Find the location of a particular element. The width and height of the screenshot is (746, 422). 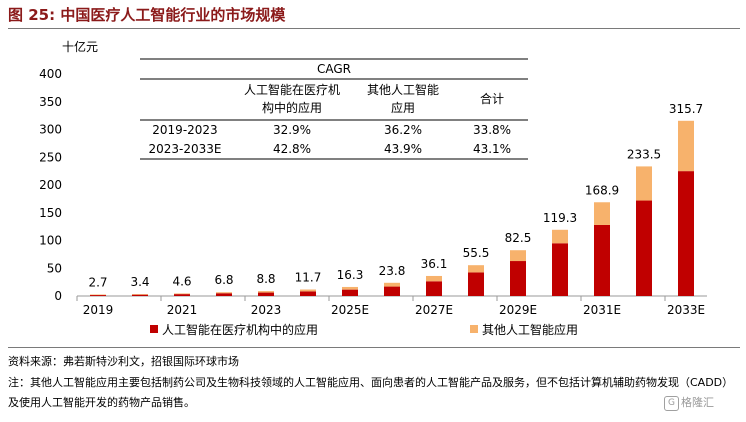

bar-total-label: 6.8 is located at coordinates (223, 280).